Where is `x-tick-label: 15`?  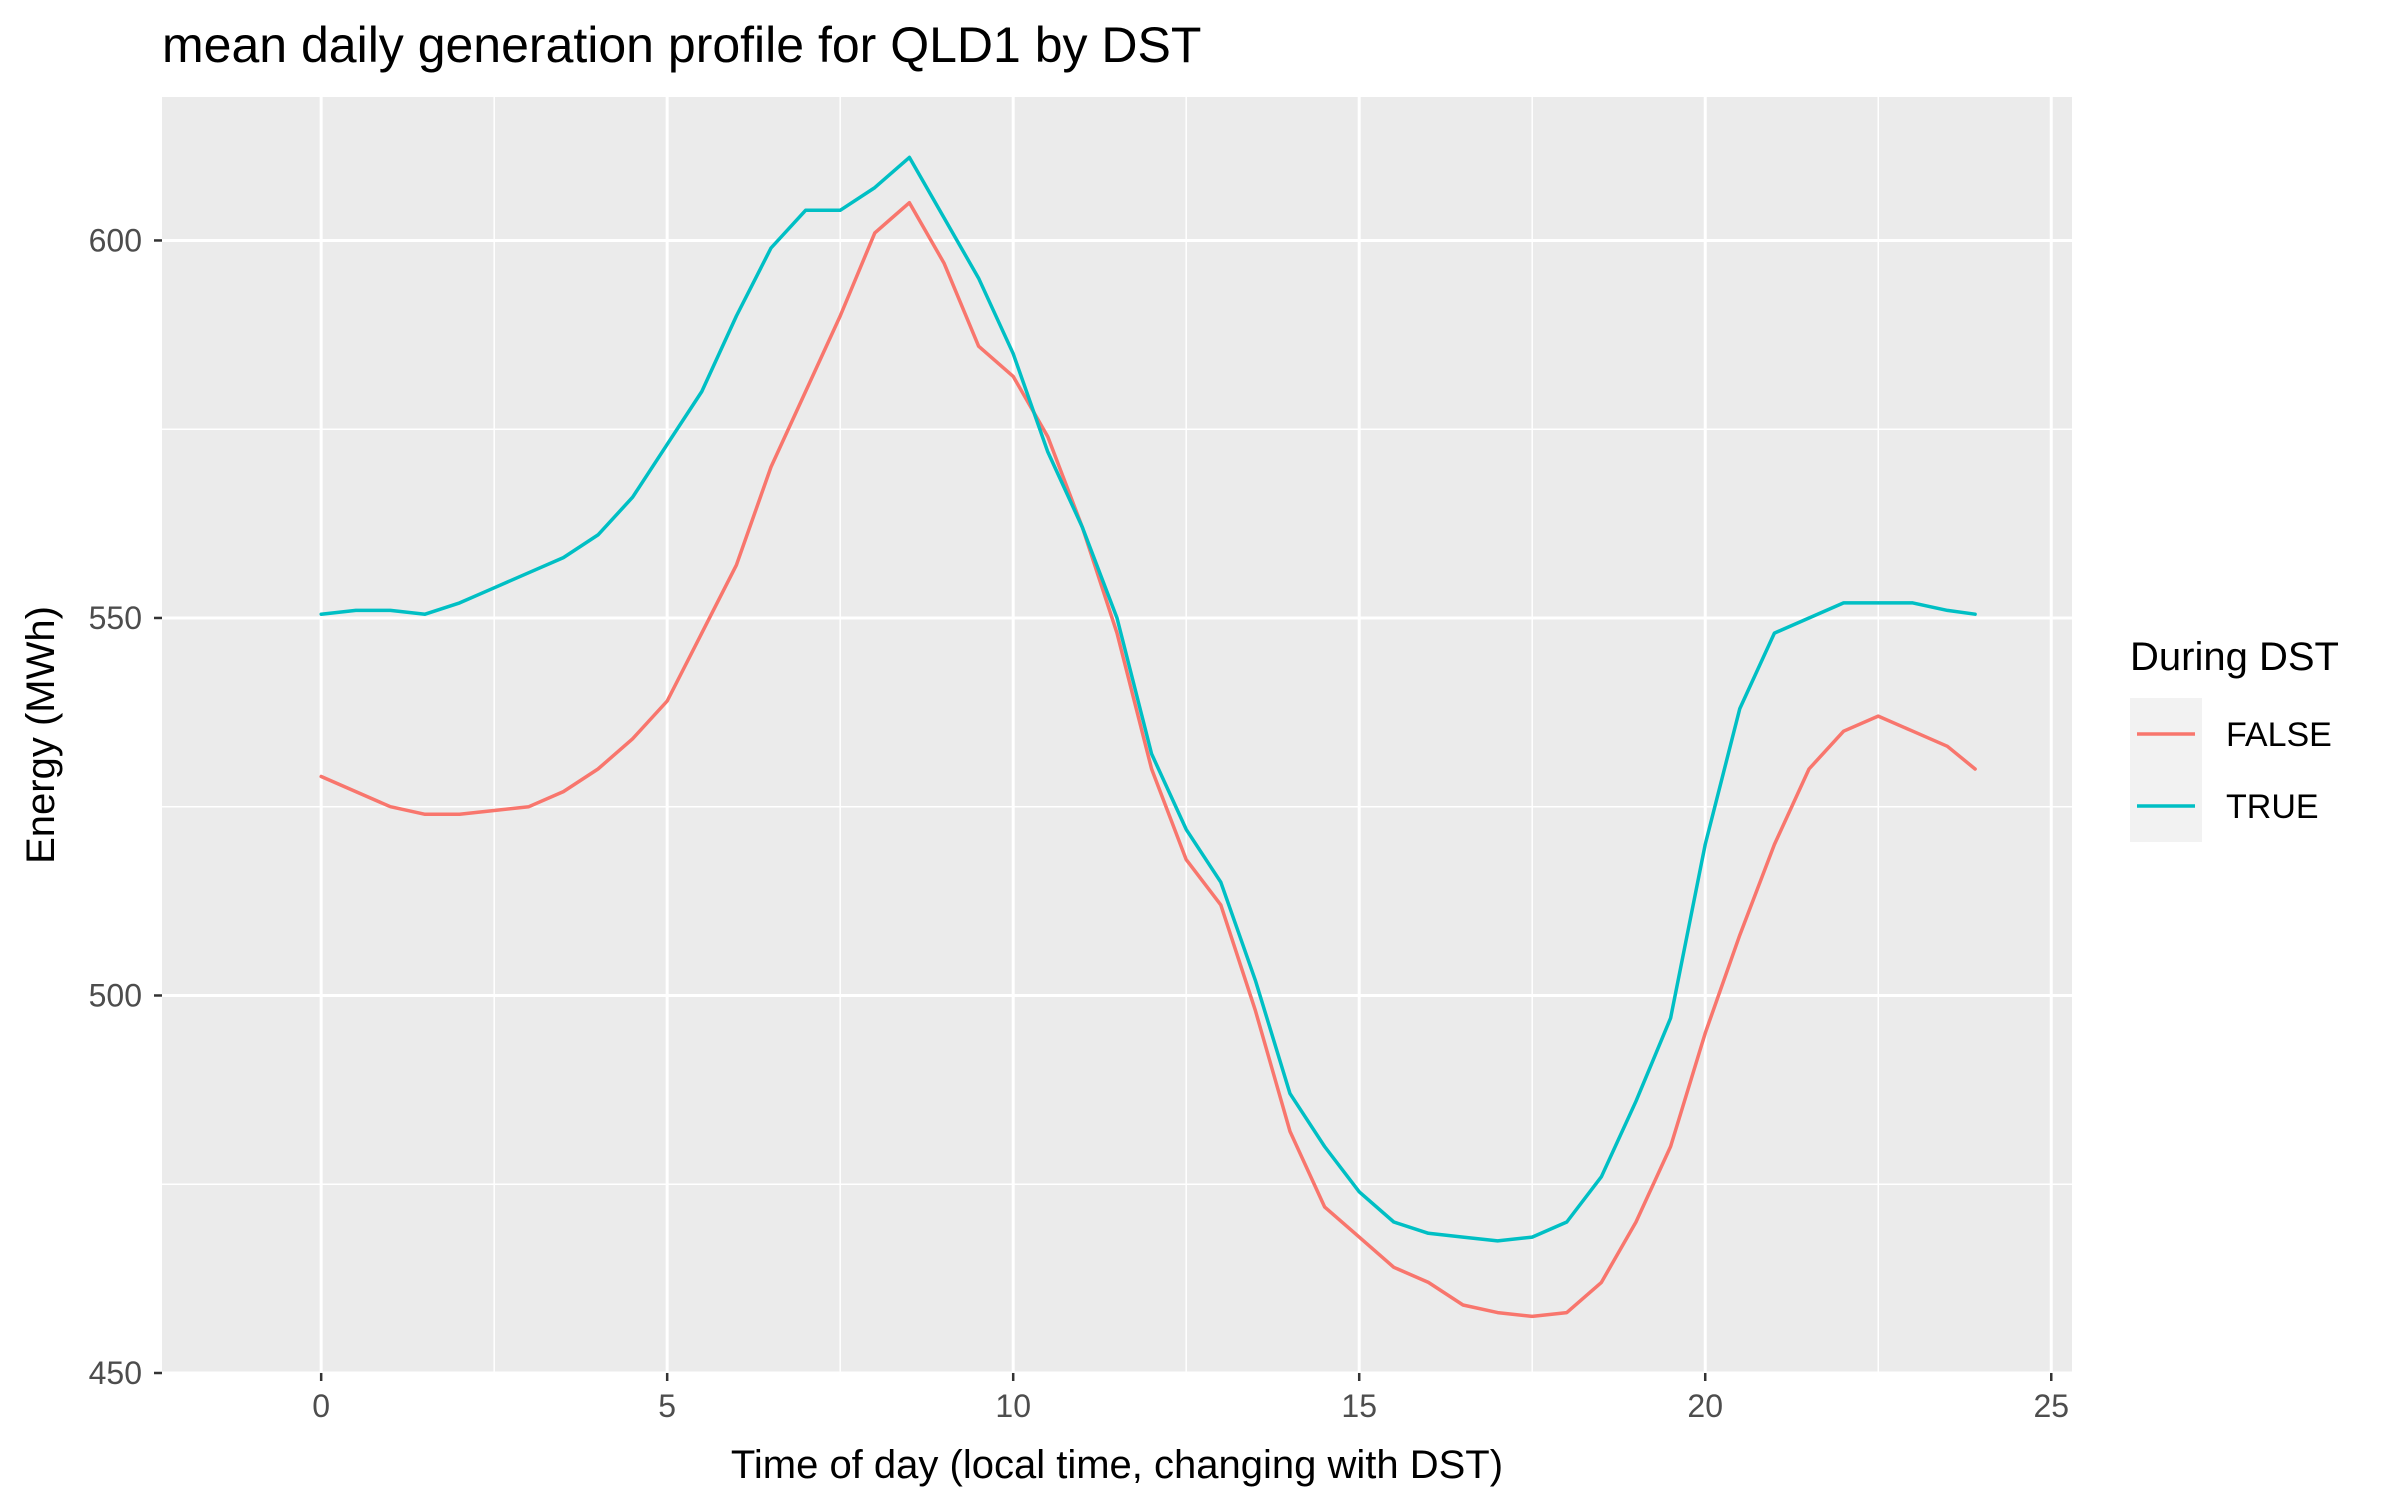
x-tick-label: 15 is located at coordinates (1359, 1406).